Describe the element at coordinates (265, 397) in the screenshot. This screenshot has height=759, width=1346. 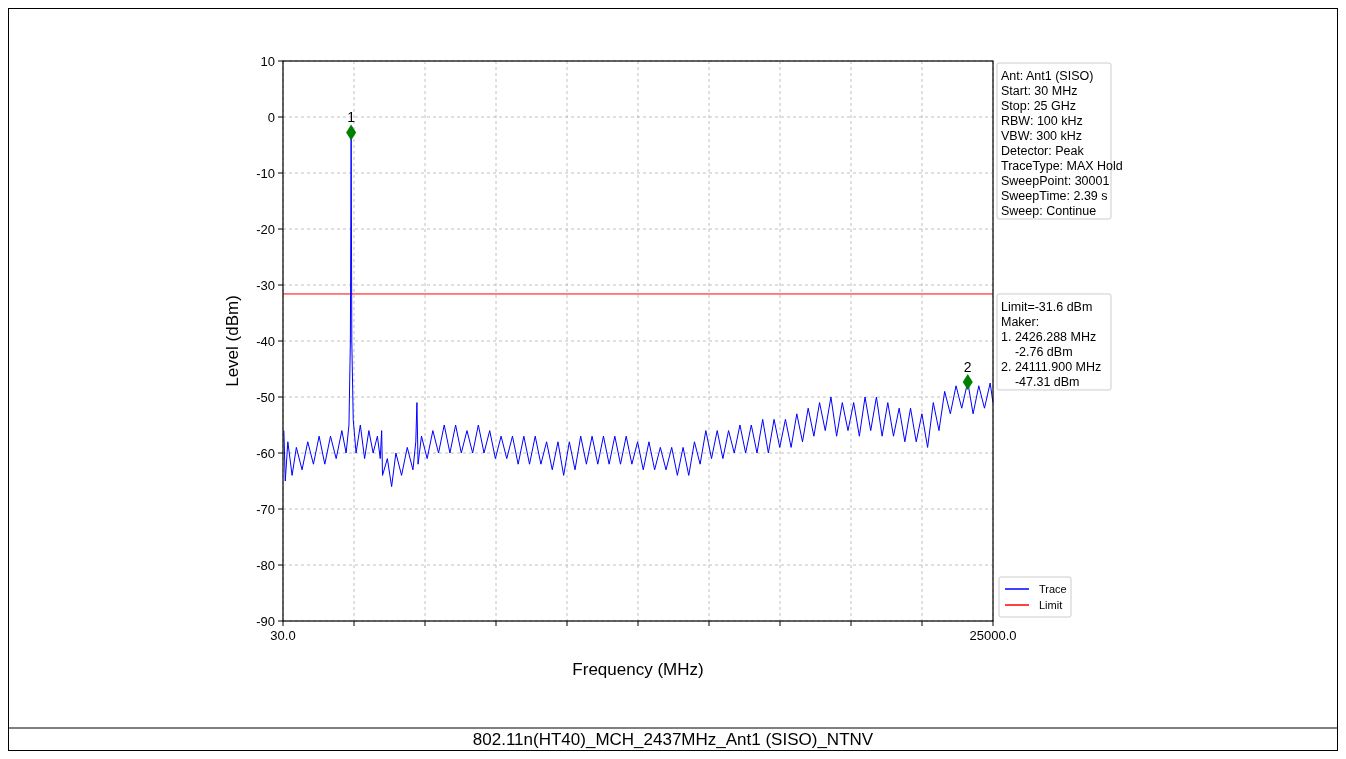
I see `y-tick-label: -50` at that location.